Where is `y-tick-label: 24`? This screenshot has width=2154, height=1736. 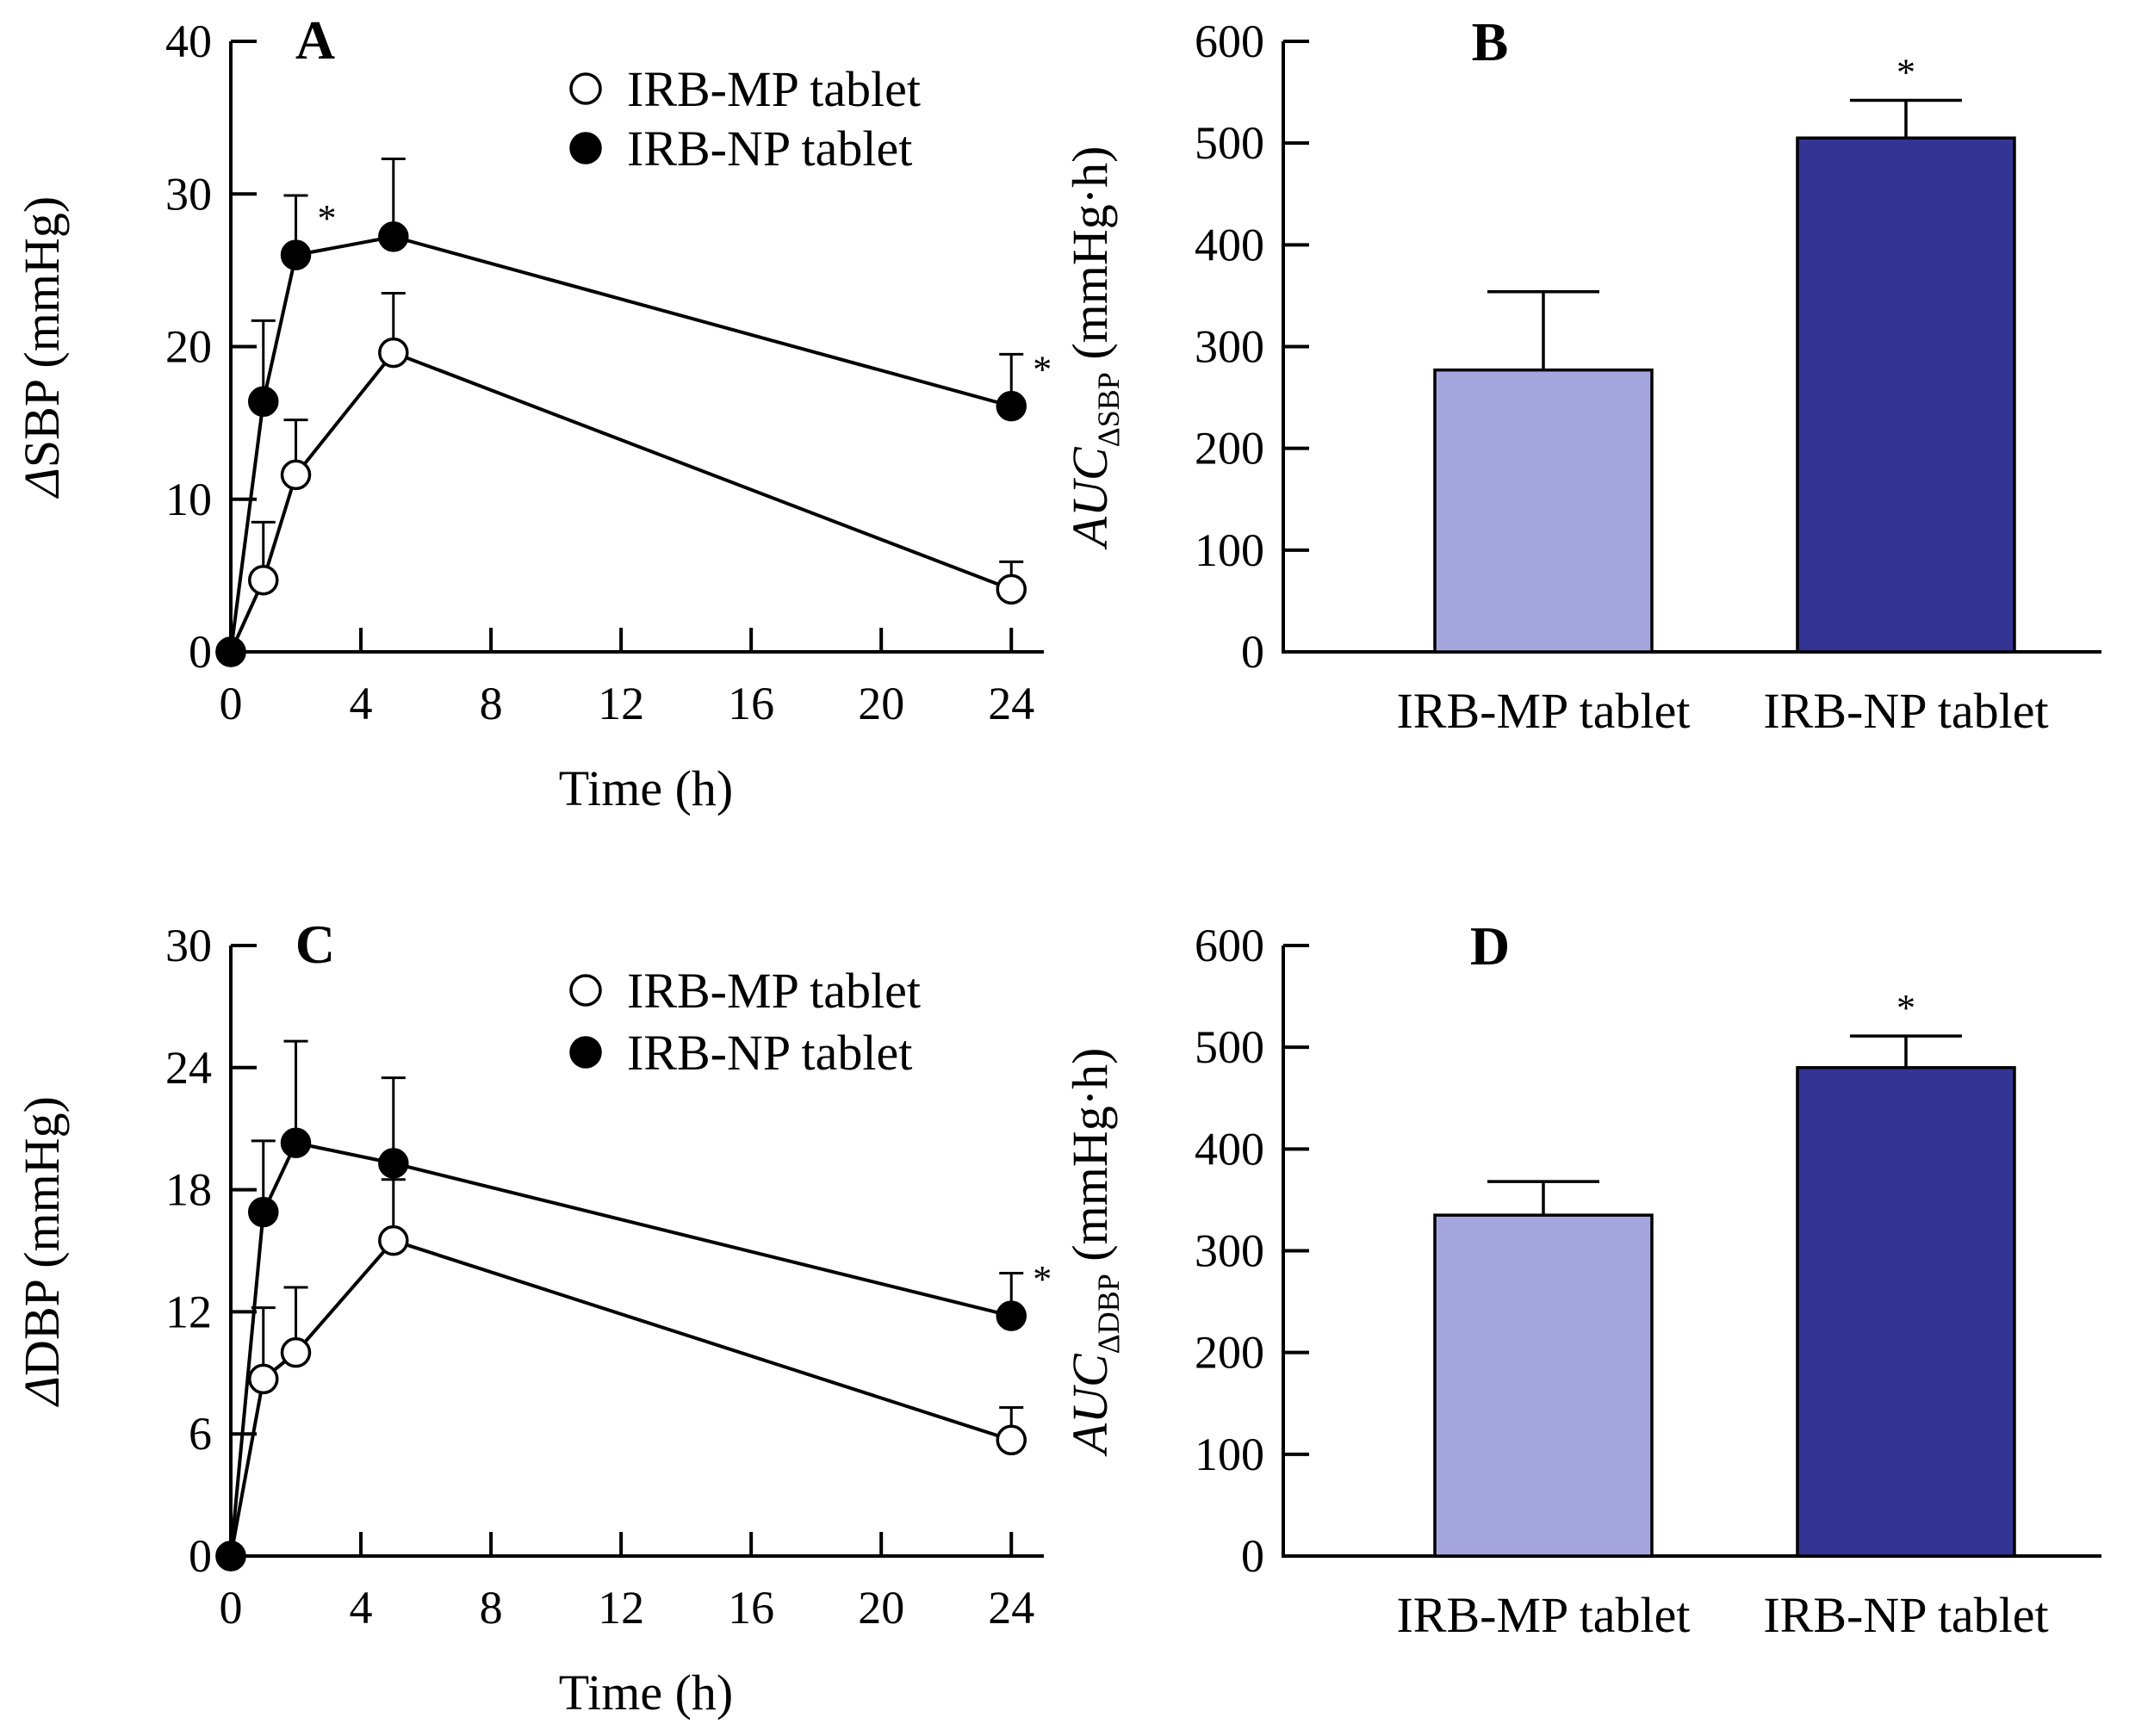
y-tick-label: 24 is located at coordinates (188, 1068).